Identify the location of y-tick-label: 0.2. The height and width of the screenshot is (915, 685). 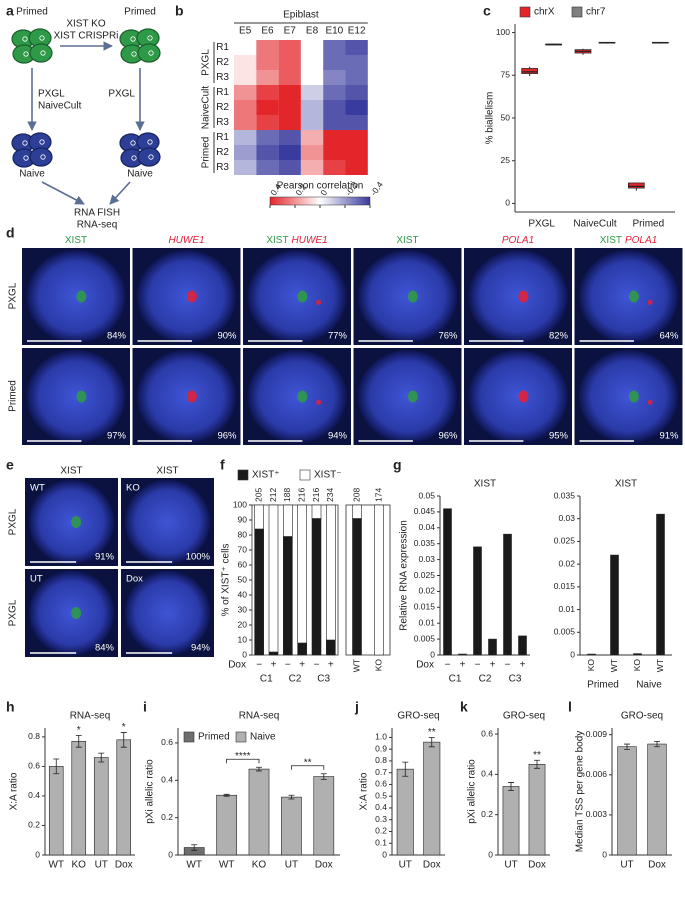
(487, 814).